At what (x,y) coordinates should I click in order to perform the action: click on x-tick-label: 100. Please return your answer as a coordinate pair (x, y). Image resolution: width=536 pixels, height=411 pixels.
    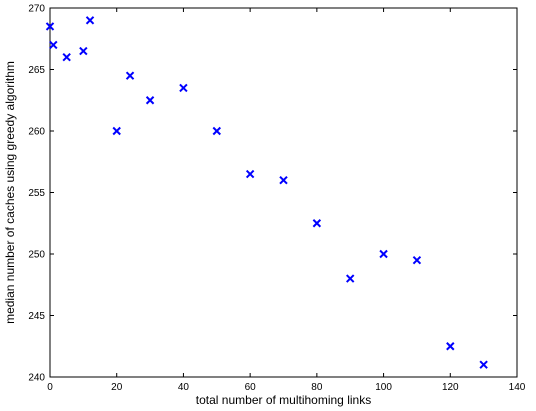
    Looking at the image, I should click on (383, 387).